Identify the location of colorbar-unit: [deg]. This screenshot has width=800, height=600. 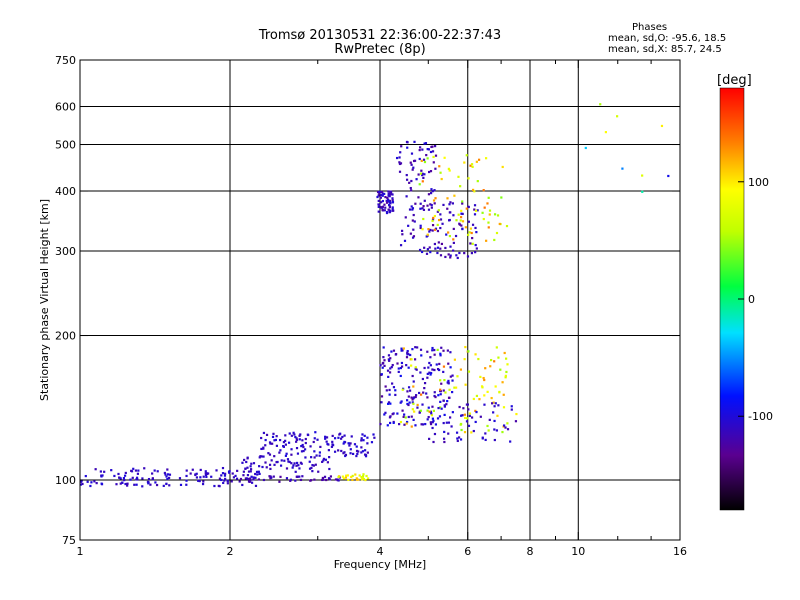
(734, 80).